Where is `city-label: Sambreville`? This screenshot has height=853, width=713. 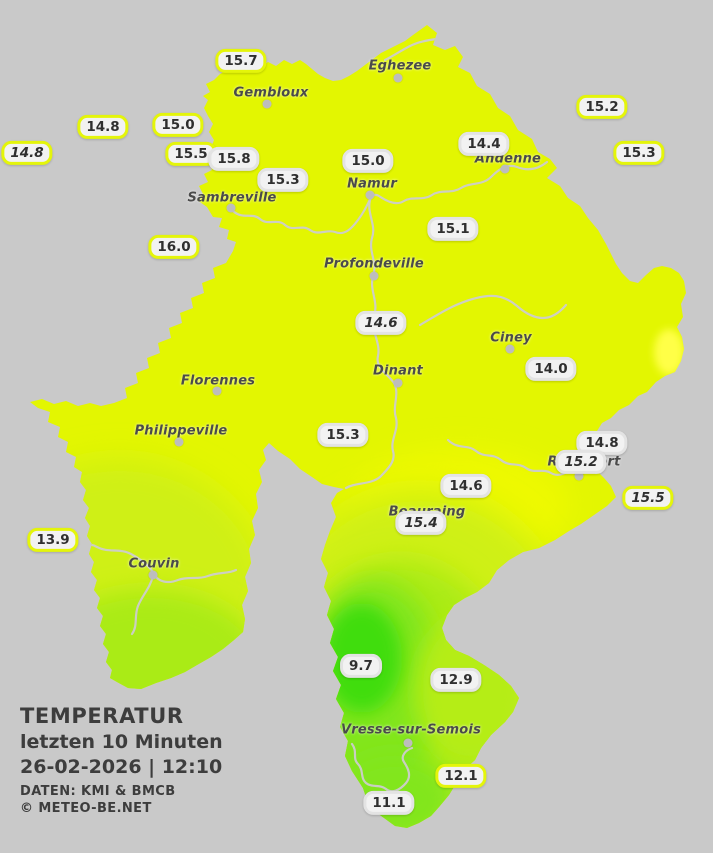
city-label: Sambreville is located at coordinates (232, 198).